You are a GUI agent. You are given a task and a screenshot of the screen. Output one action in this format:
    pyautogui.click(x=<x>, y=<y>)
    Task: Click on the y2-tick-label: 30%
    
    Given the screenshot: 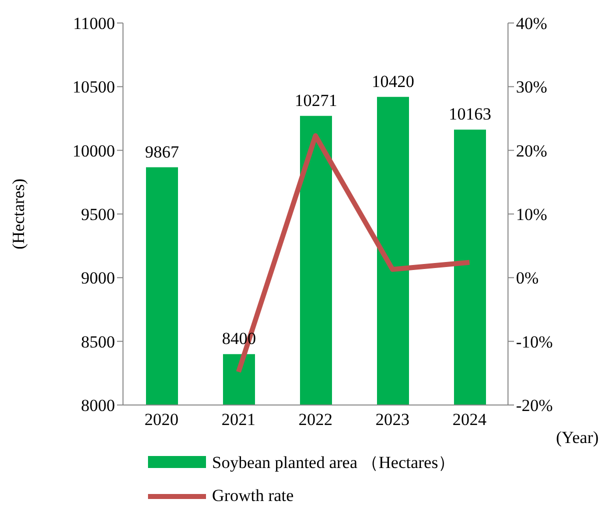 What is the action you would take?
    pyautogui.click(x=532, y=87)
    